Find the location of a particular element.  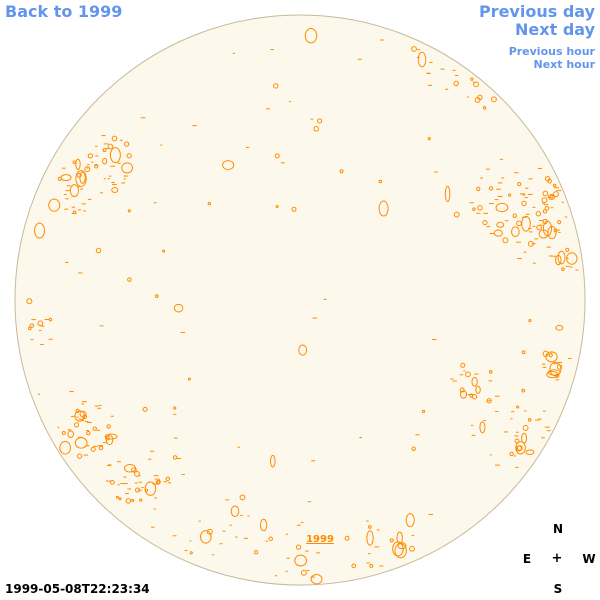

back-to-year-link: Back to 1999 is located at coordinates (64, 11).